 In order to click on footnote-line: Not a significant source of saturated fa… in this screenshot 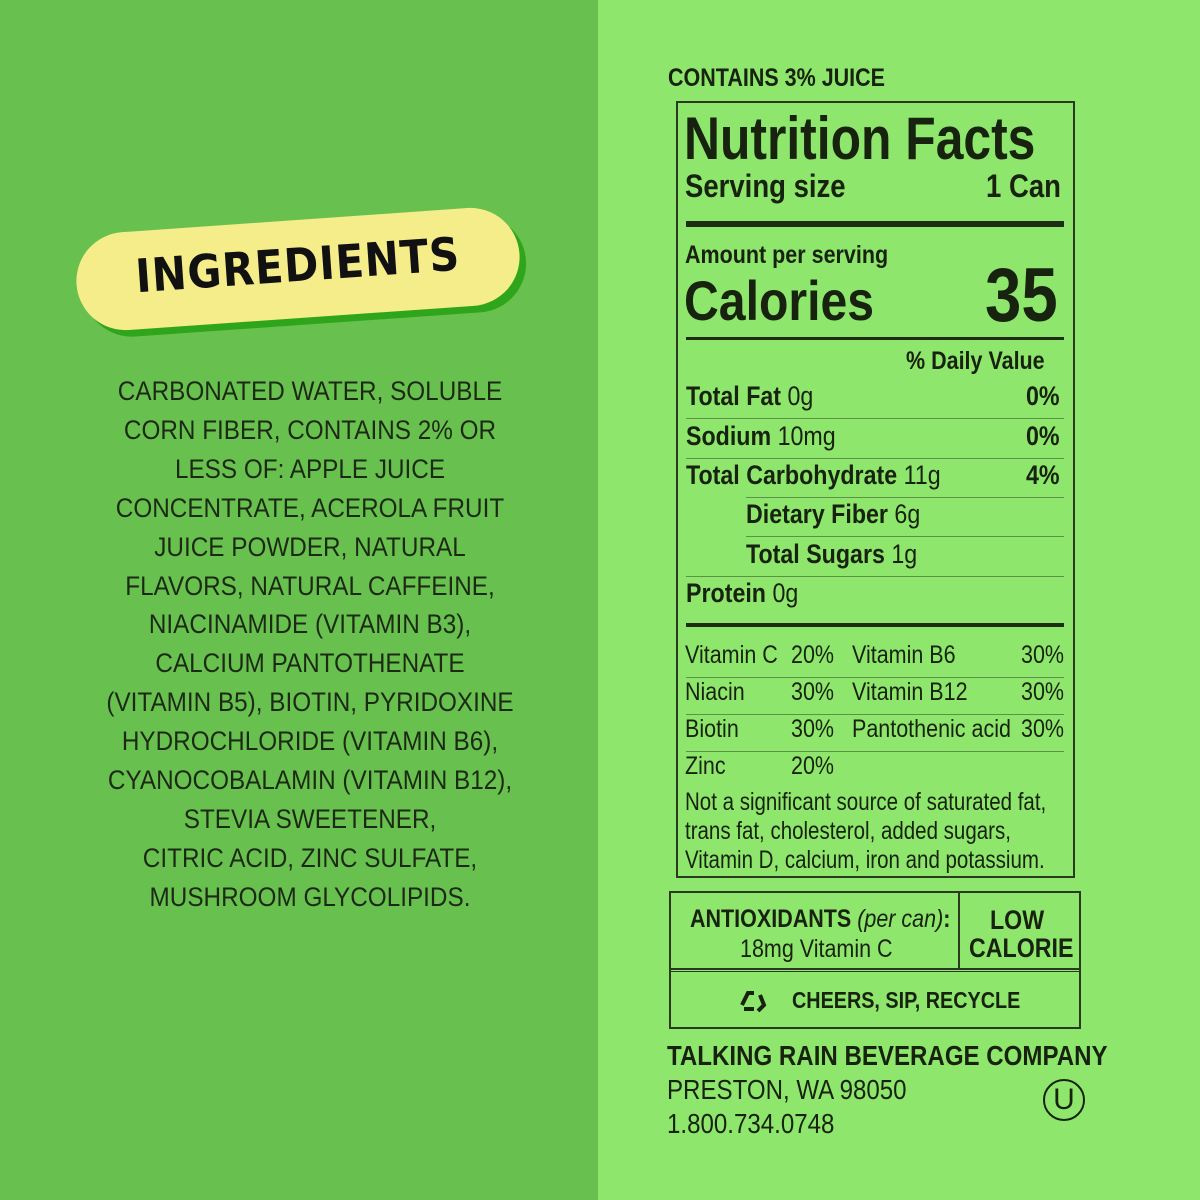, I will do `click(866, 802)`.